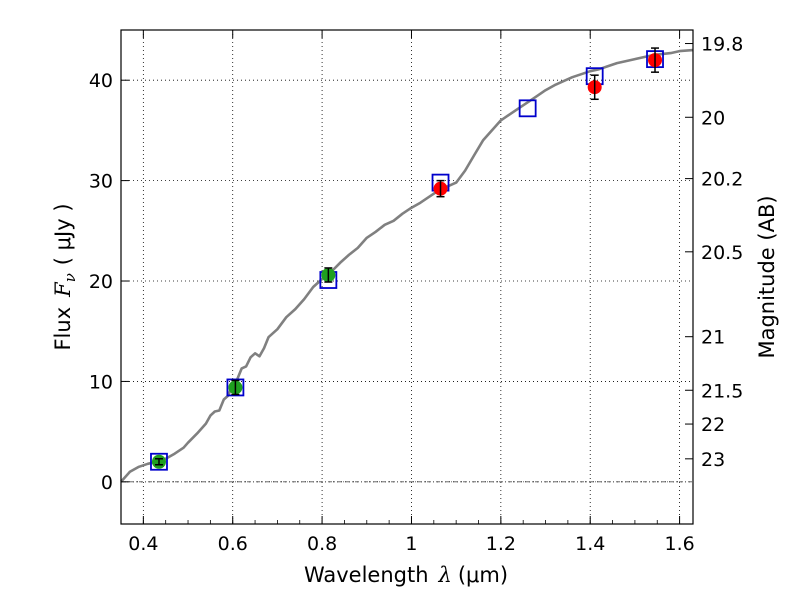  I want to click on y-tick-label: 0, so click(107, 483).